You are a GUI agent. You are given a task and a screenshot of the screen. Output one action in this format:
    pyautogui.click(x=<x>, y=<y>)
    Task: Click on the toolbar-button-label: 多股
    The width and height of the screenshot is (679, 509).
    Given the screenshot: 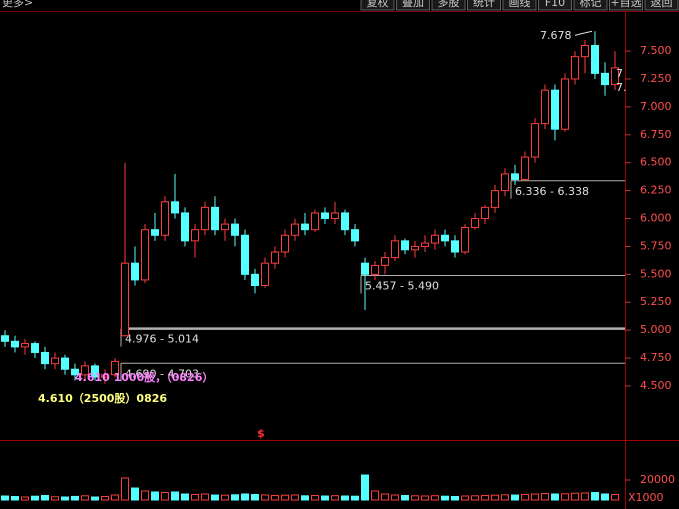 What is the action you would take?
    pyautogui.click(x=449, y=4)
    